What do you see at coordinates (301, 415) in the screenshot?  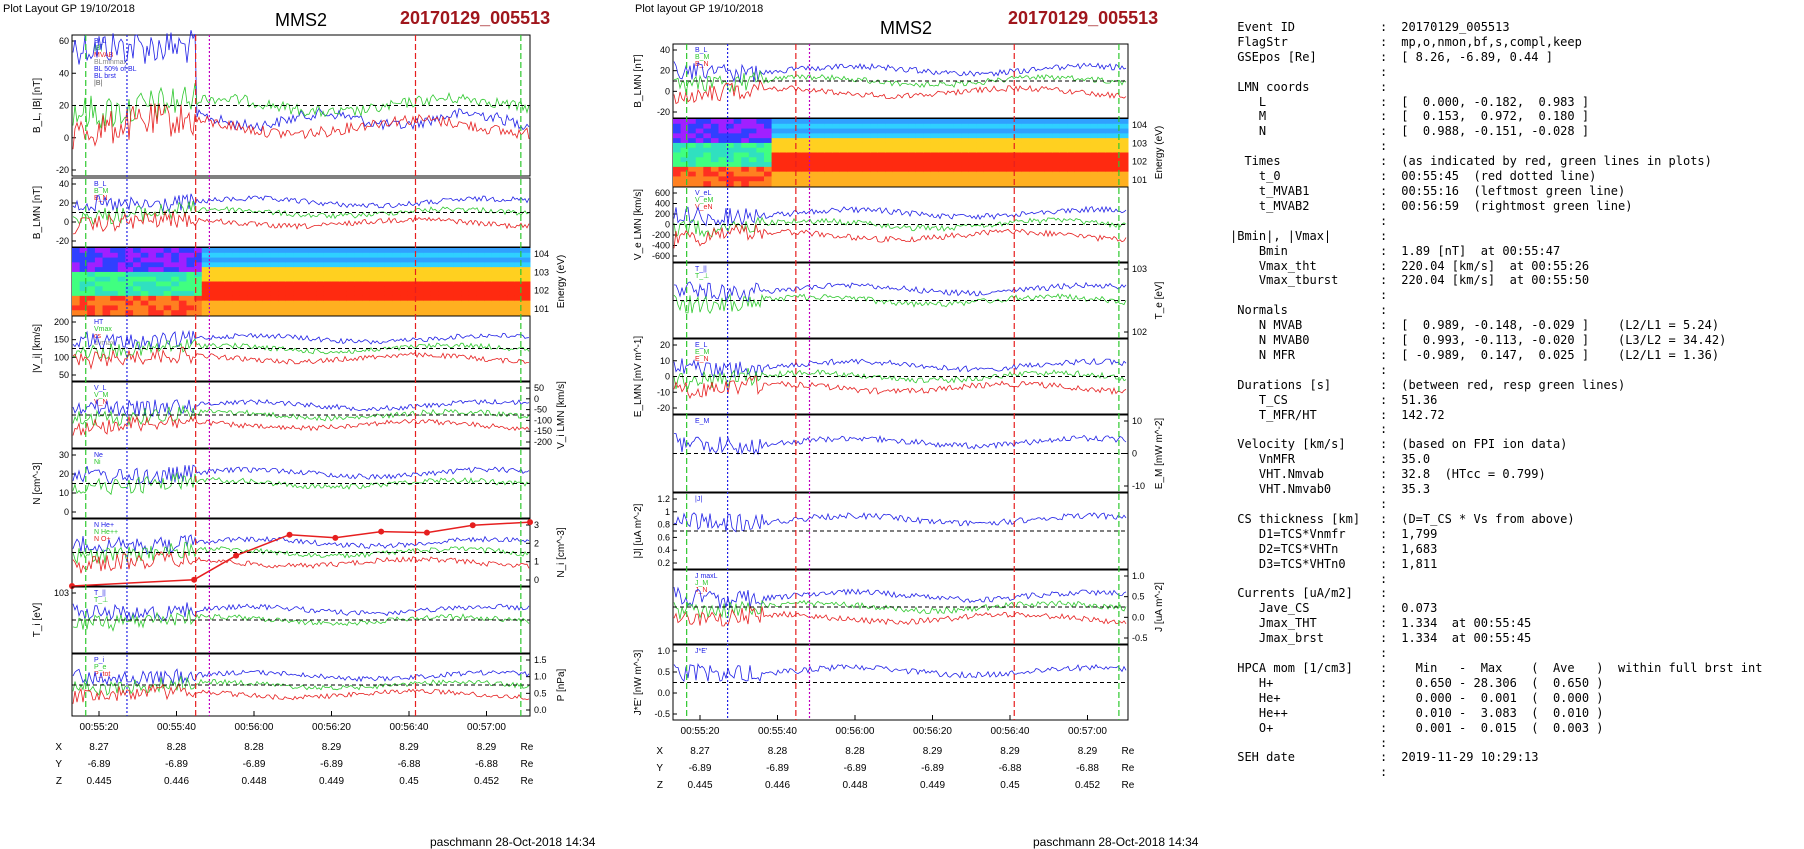 I see `panel-frame` at bounding box center [301, 415].